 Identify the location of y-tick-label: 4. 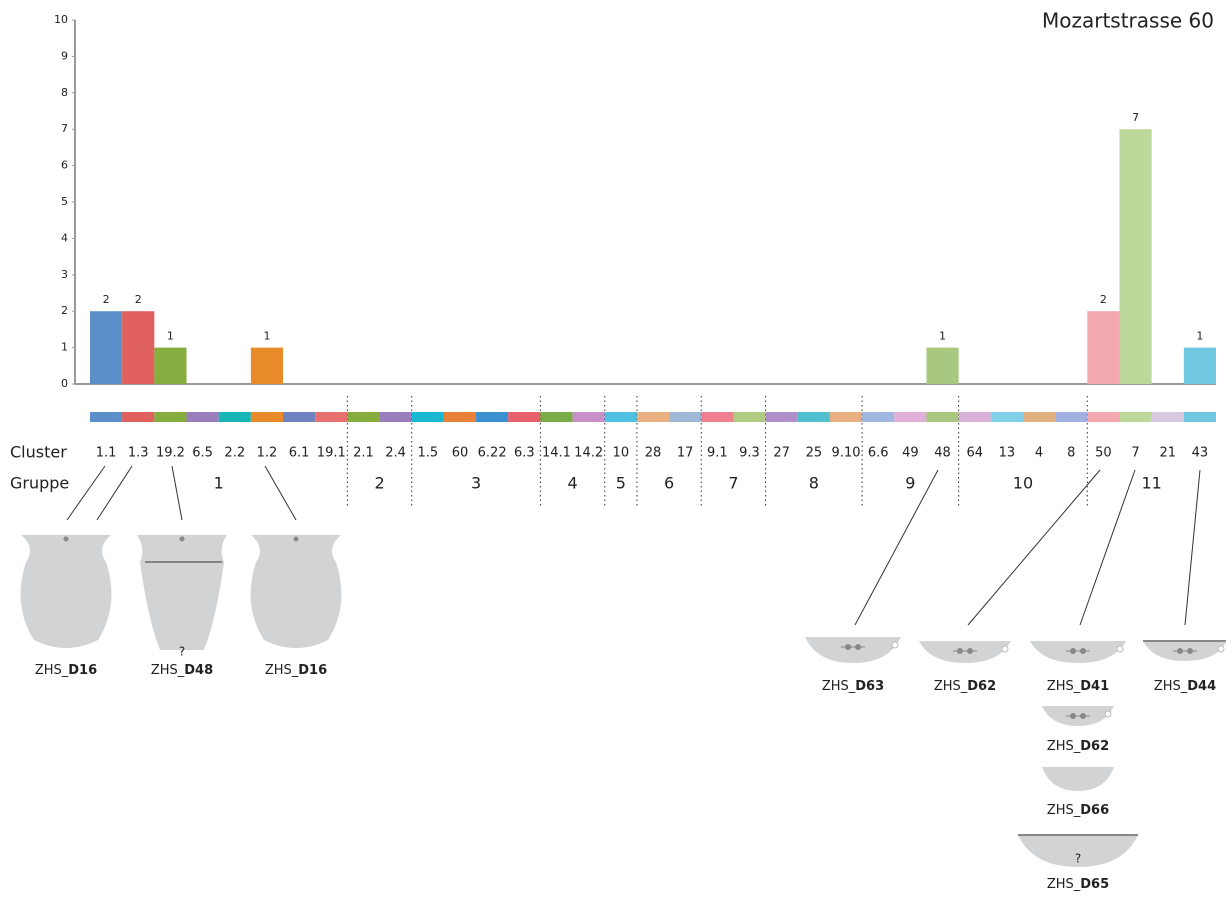
(64, 237).